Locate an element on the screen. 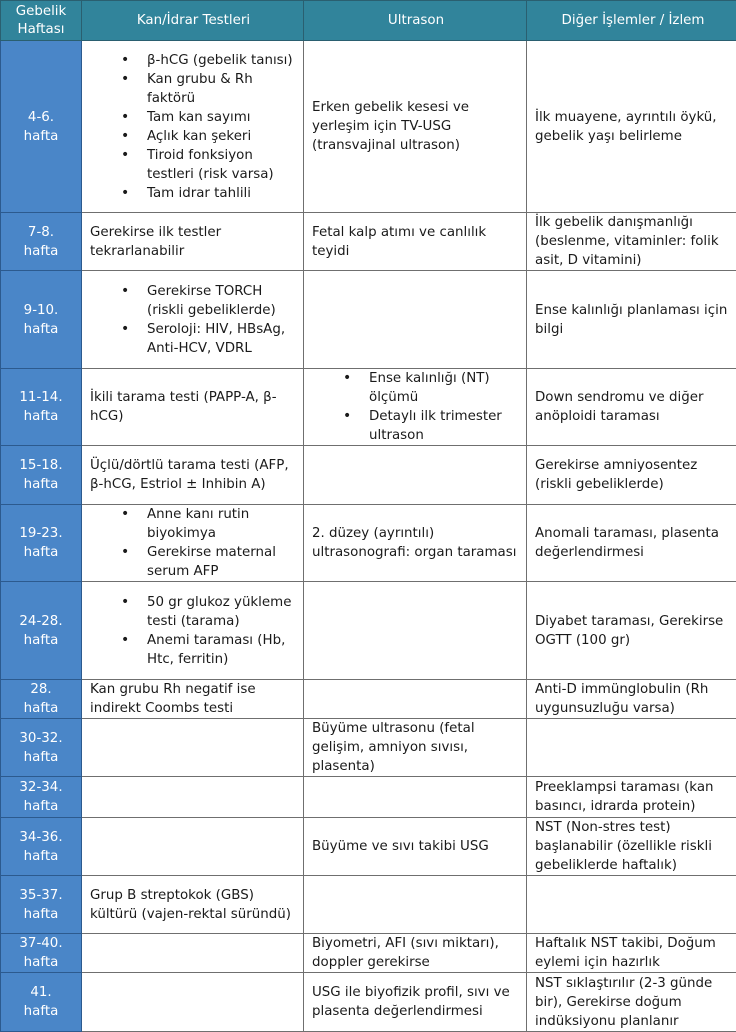 The image size is (736, 1032). week-range: 15-18. is located at coordinates (41, 465).